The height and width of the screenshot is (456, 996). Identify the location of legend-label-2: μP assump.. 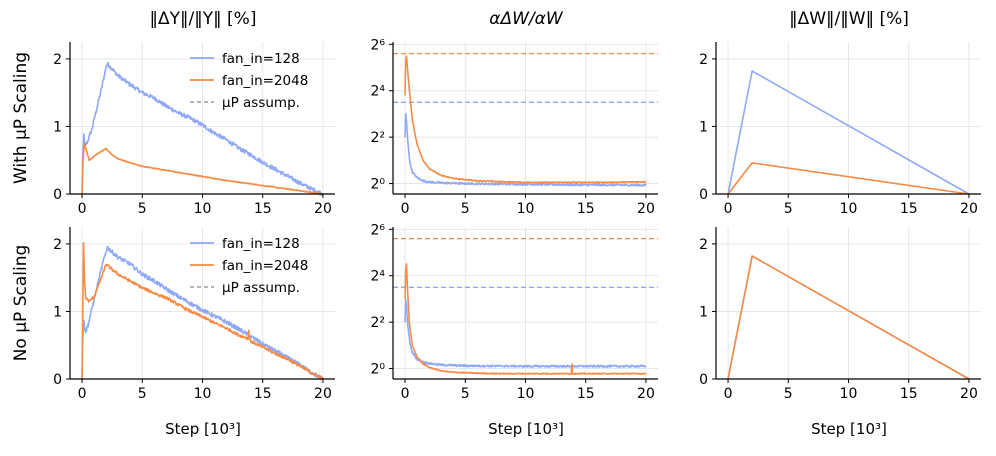
(261, 103).